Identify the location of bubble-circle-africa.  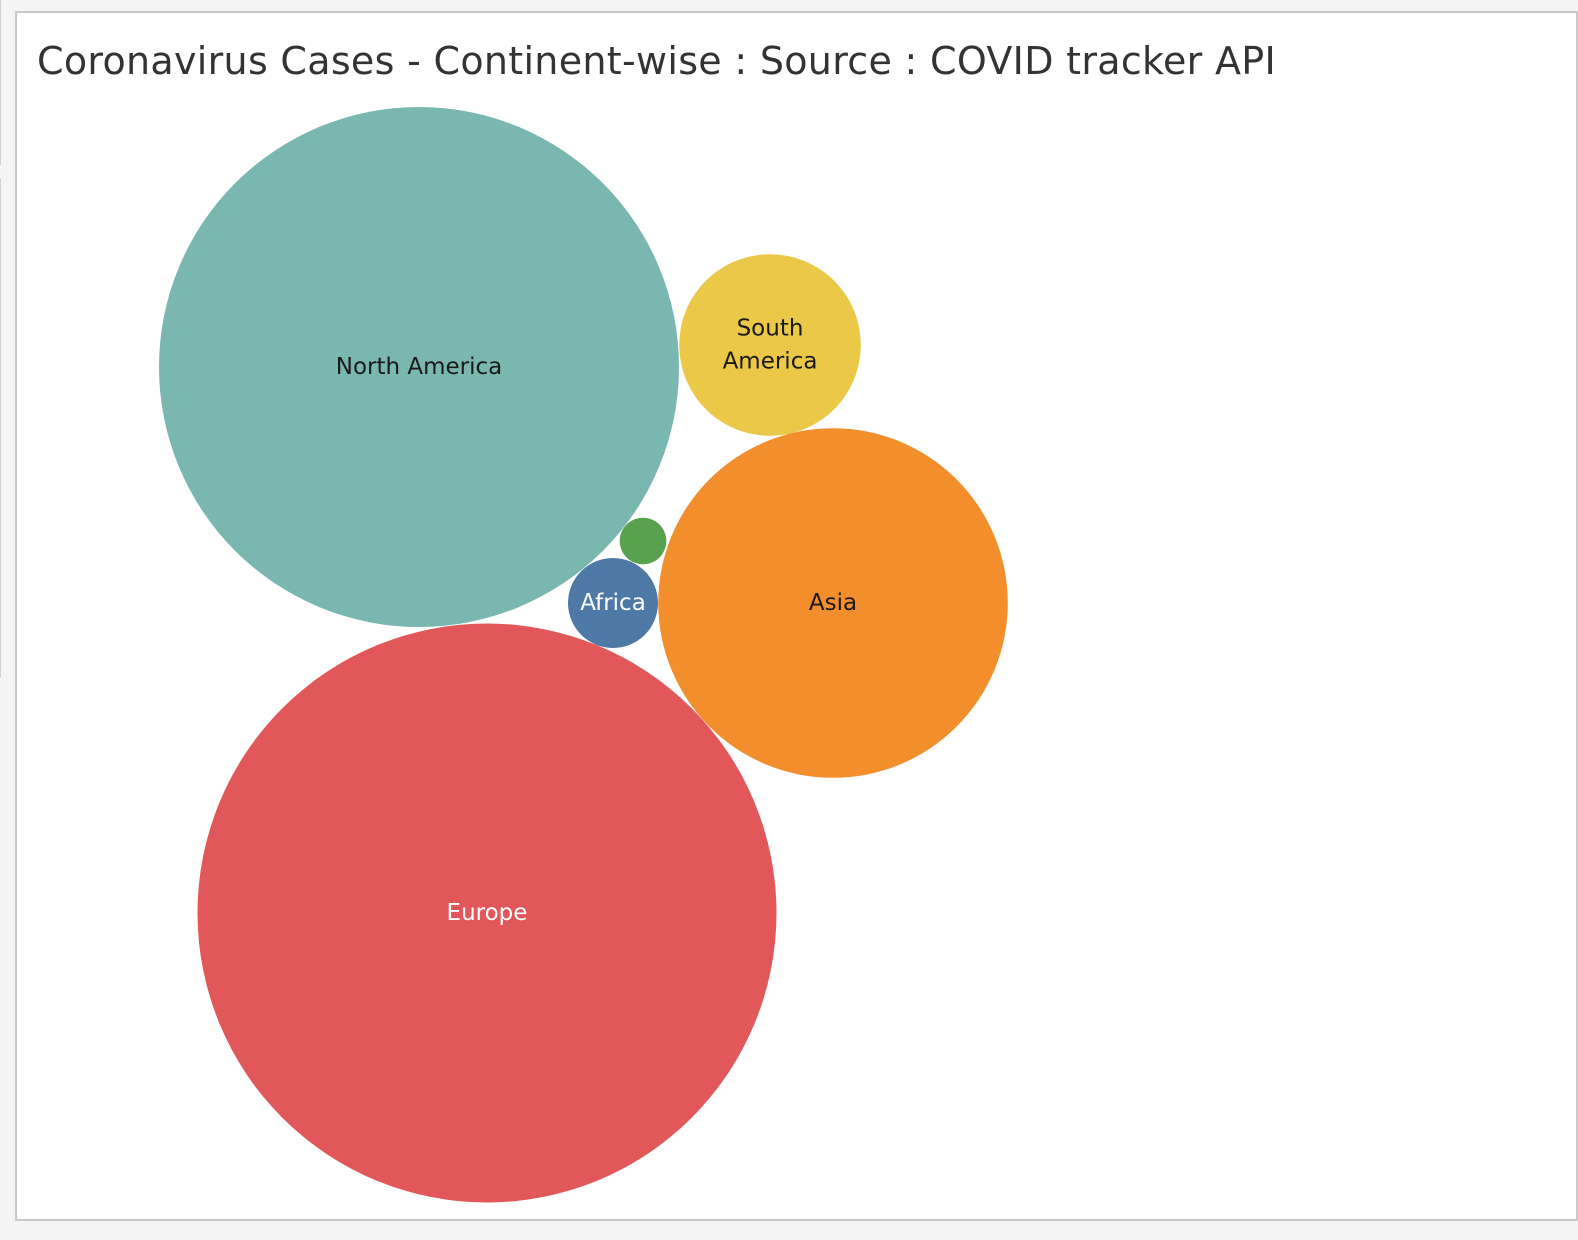
(613, 603).